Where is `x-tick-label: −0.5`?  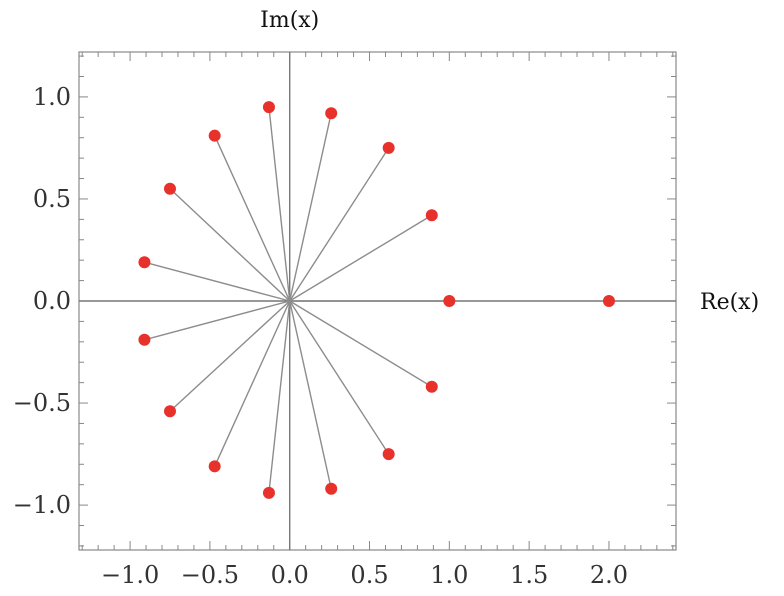
x-tick-label: −0.5 is located at coordinates (210, 575).